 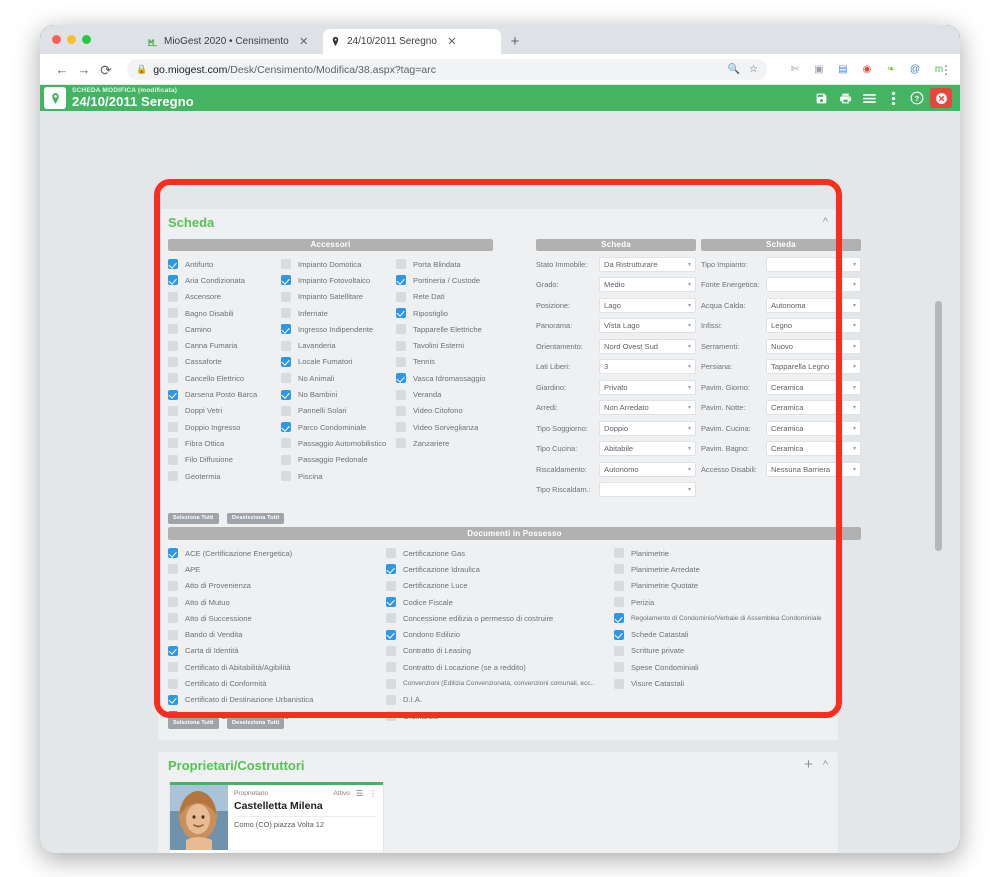 I want to click on extension-puzzle-icon: ✄, so click(x=795, y=69).